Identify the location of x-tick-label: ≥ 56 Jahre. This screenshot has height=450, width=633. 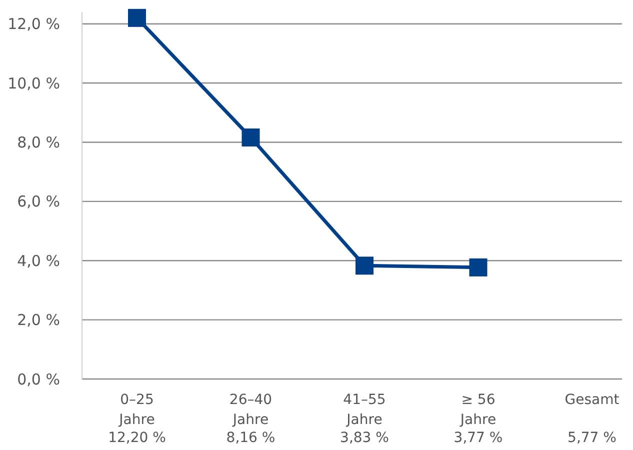
(477, 410).